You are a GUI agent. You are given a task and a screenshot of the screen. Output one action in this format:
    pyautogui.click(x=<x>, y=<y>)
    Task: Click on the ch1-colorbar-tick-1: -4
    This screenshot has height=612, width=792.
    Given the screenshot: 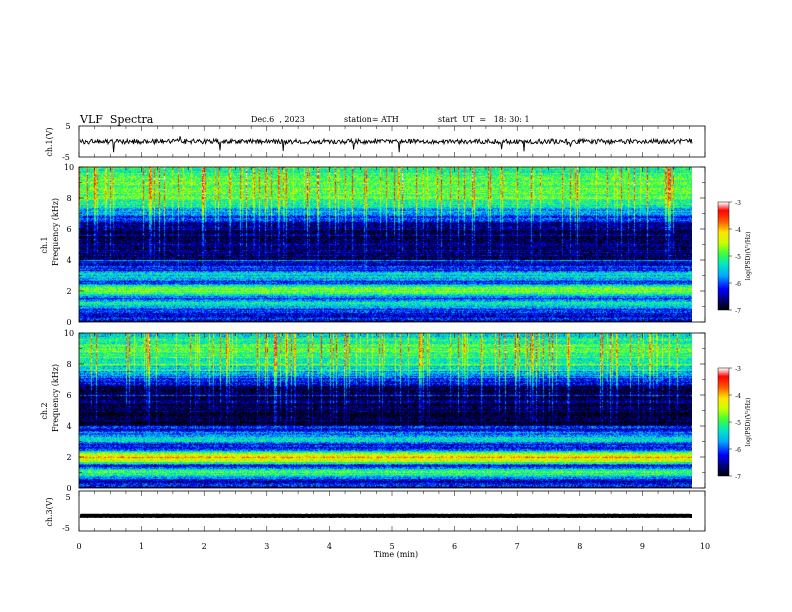 What is the action you would take?
    pyautogui.click(x=738, y=230)
    